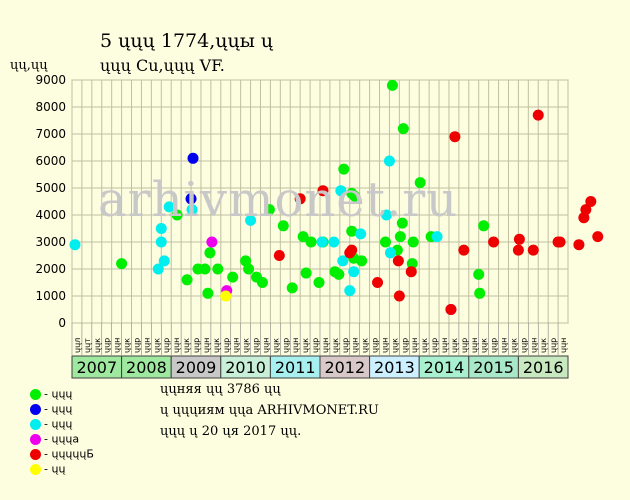 The image size is (630, 500). I want to click on legend-label: - ųųų, so click(58, 409).